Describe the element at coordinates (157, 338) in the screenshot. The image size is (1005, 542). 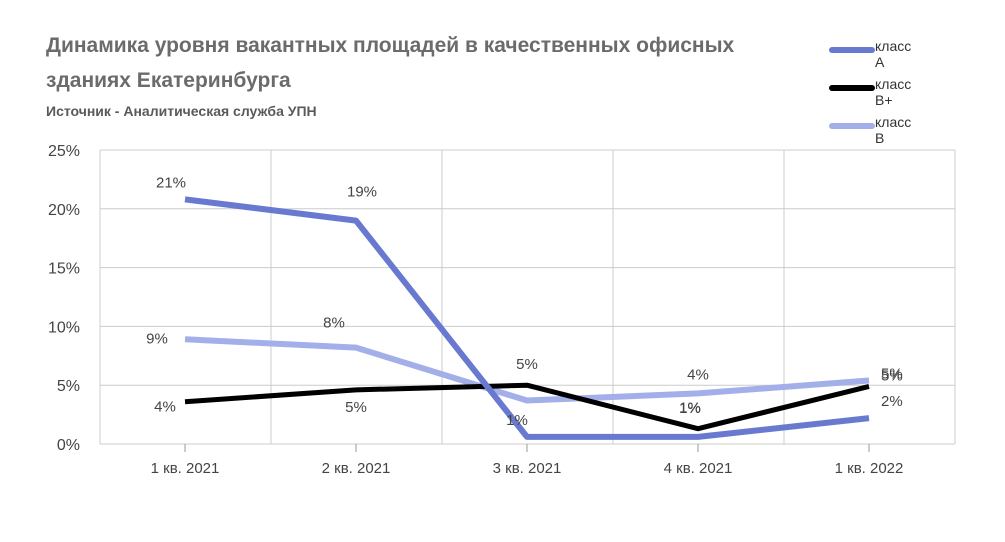
I see `data-label-s2-0: 9%` at that location.